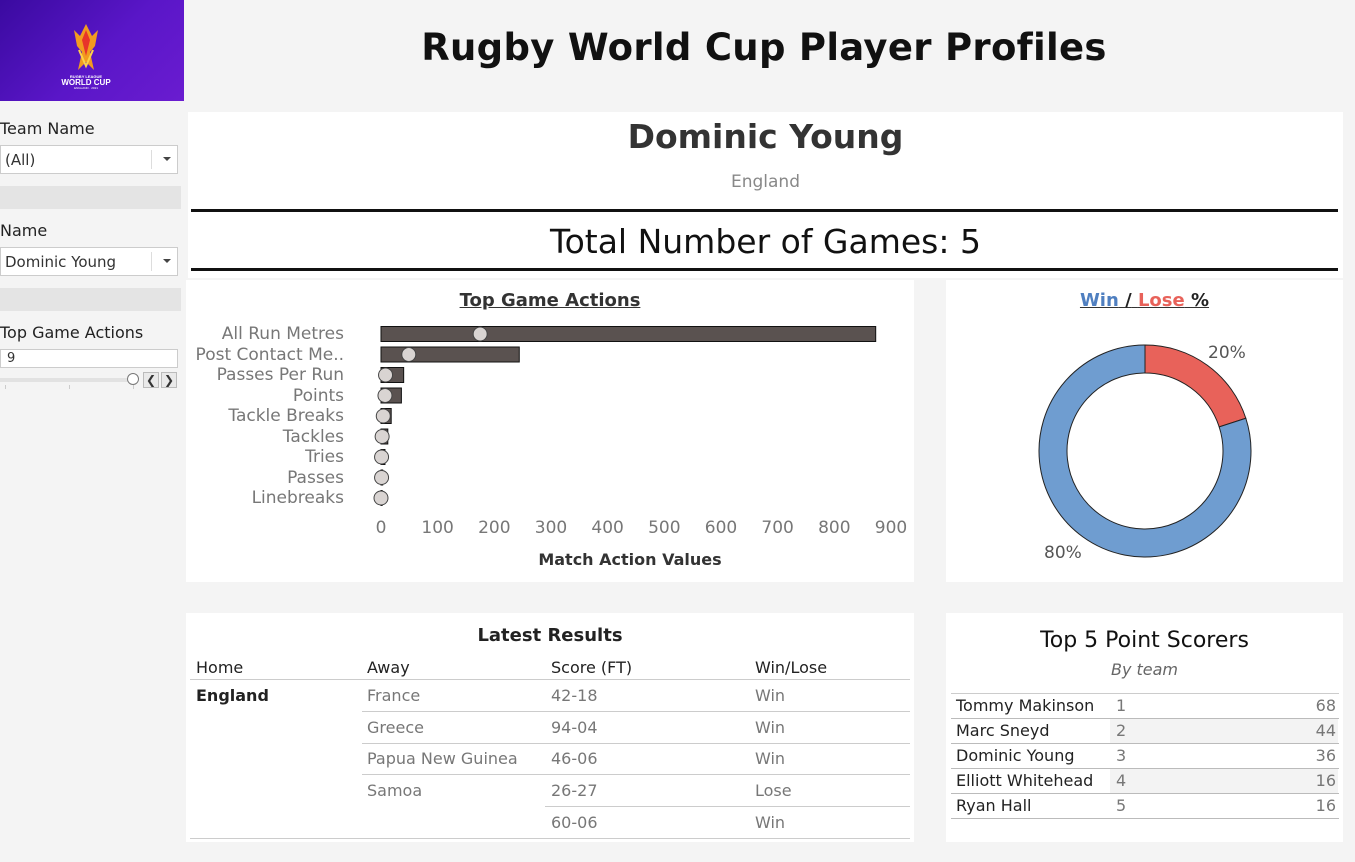  I want to click on bar-category-label: Linebreaks, so click(297, 498).